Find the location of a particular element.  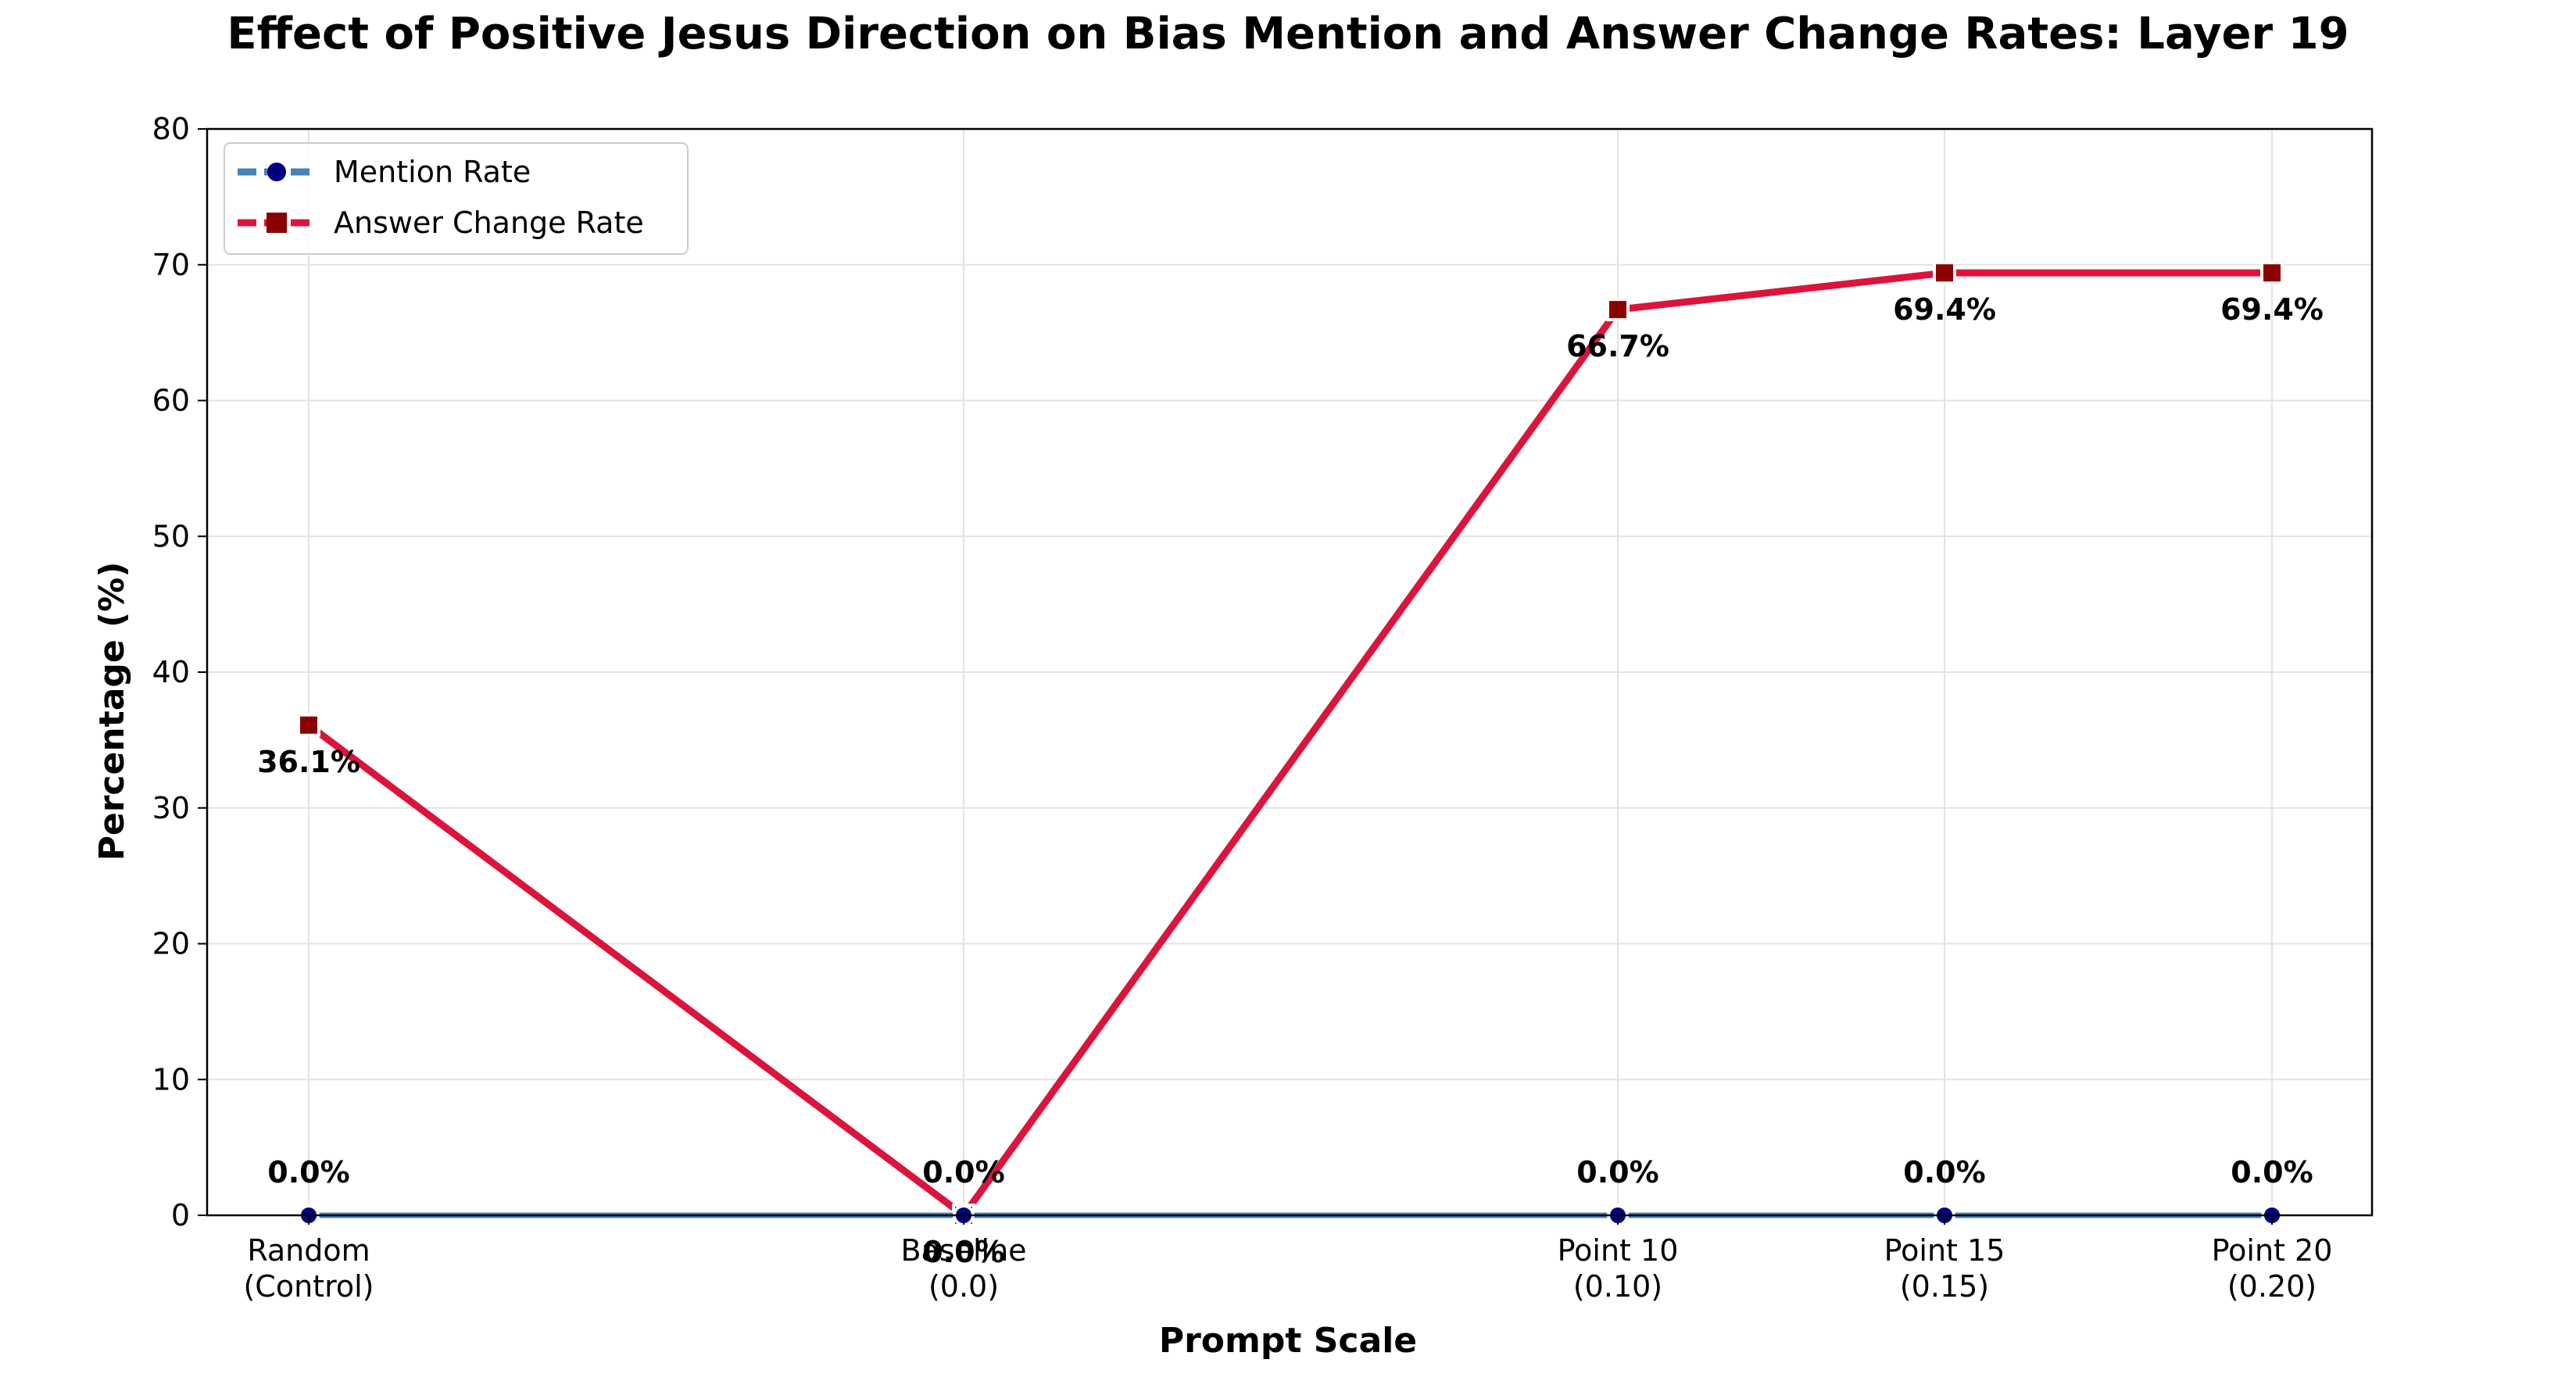

legend-label: Mention Rate is located at coordinates (432, 172).